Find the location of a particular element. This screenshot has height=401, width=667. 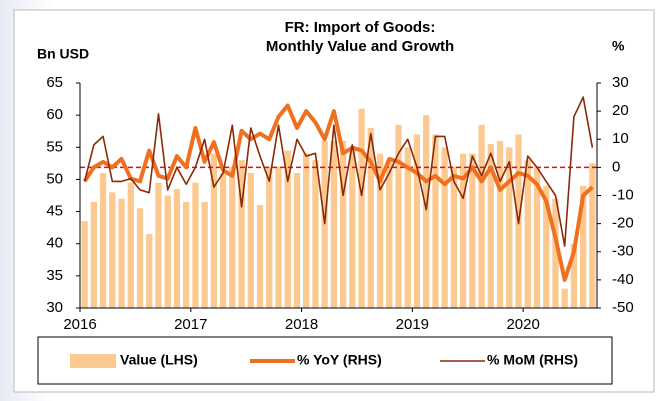

y-tick-label: 40 is located at coordinates (54, 243).